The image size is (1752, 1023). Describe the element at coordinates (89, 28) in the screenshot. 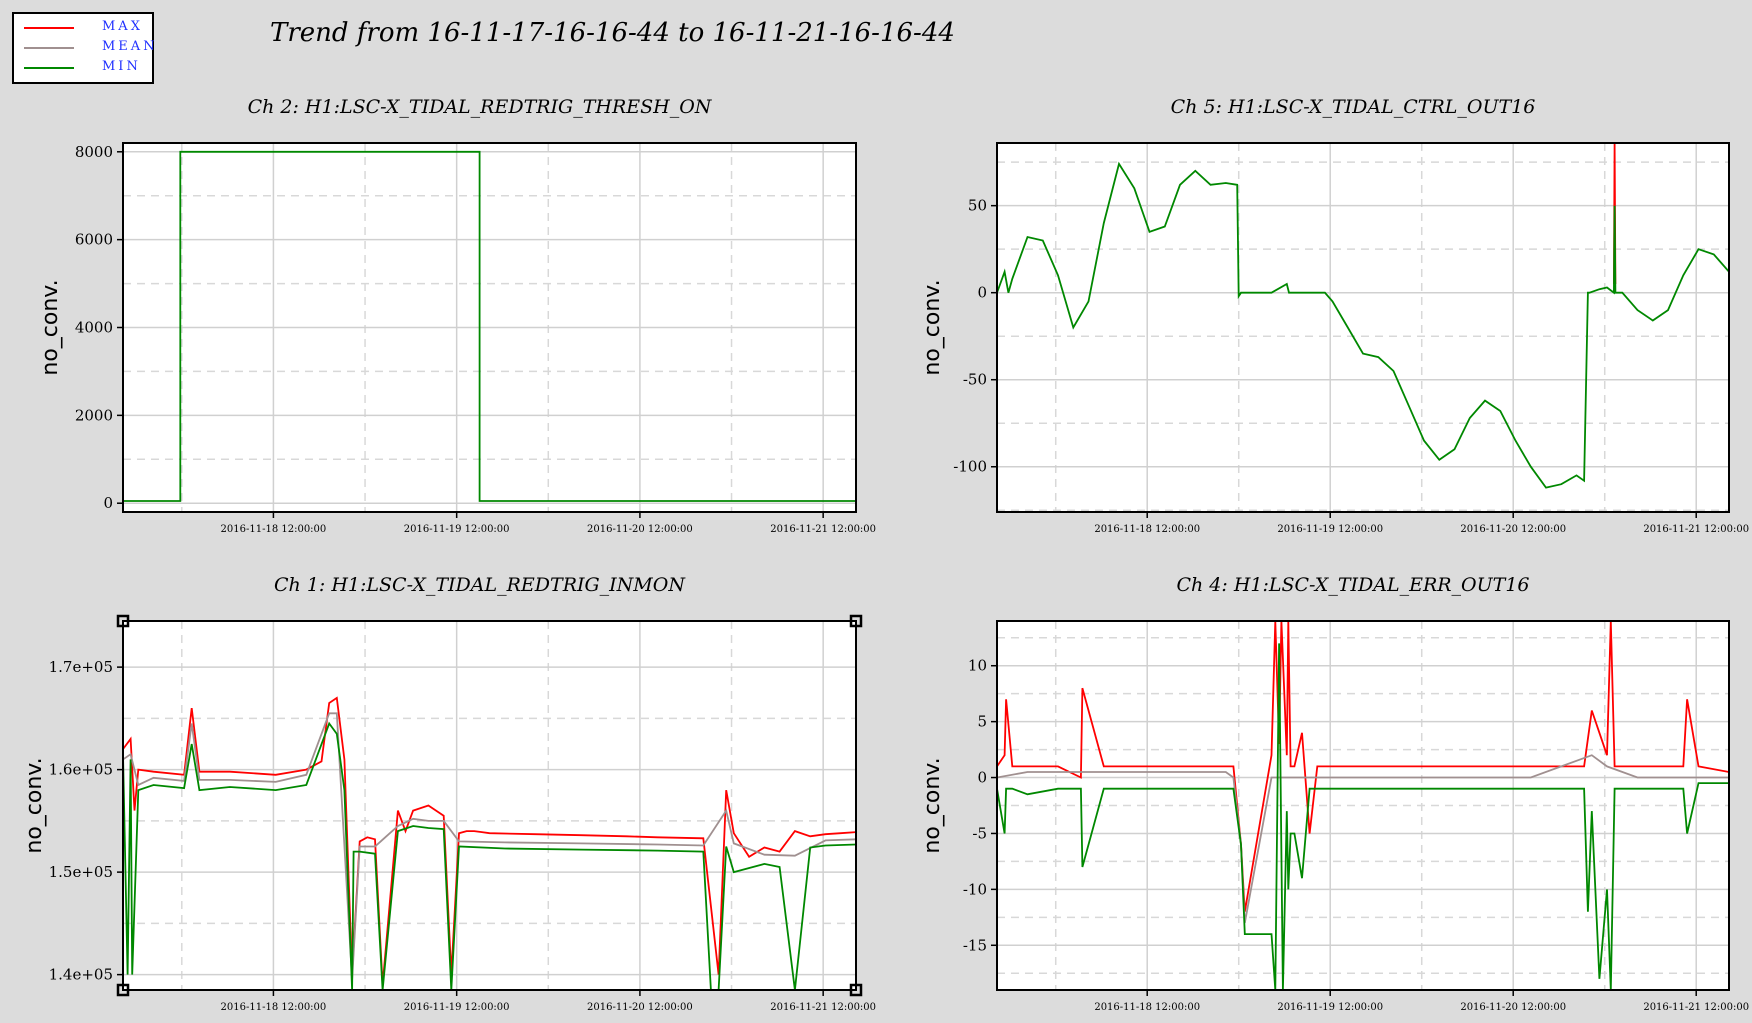

I see `legend-item-max: MAX` at that location.